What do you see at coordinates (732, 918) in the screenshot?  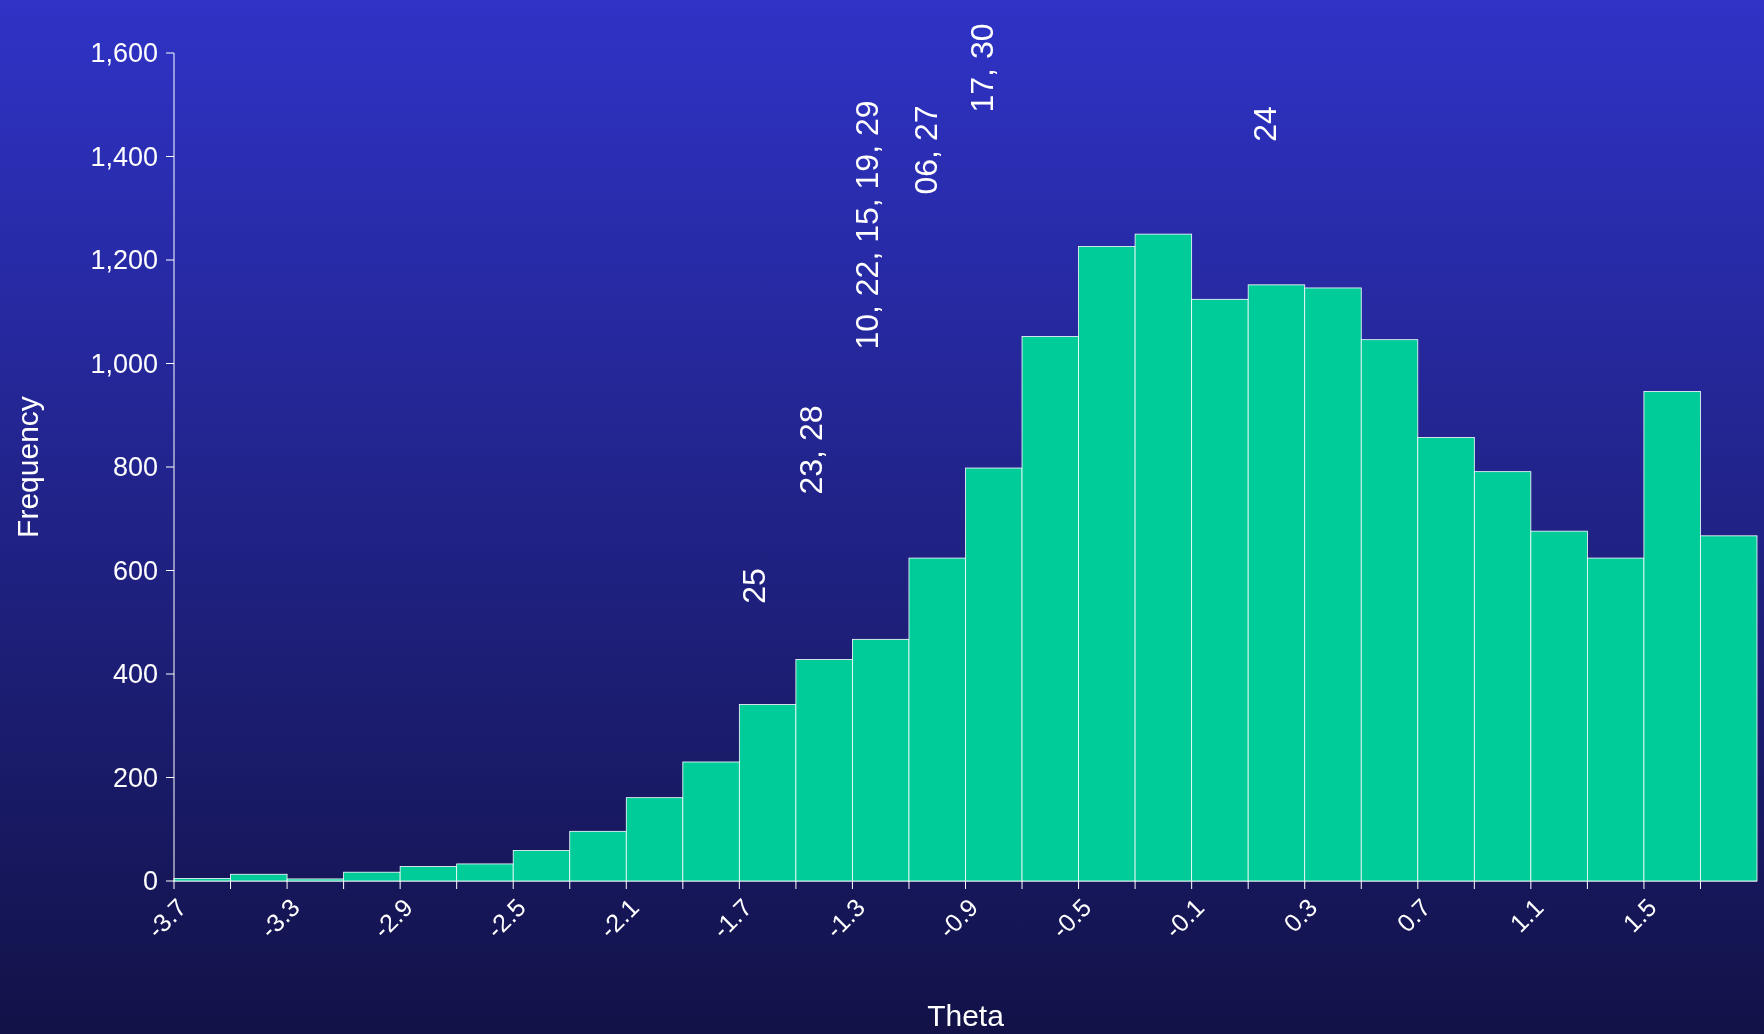 I see `x-tick-label: -1.7` at bounding box center [732, 918].